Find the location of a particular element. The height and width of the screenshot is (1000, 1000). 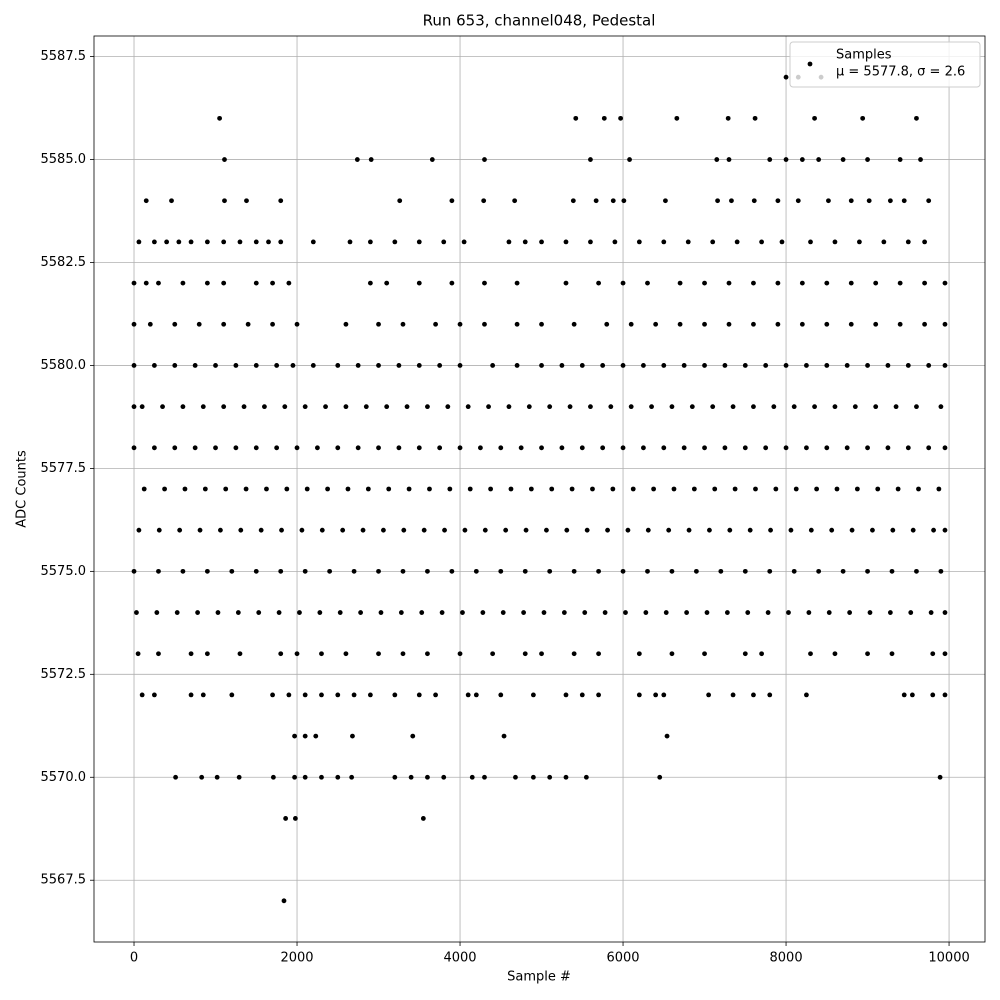

y-tick-label: 5575.0 is located at coordinates (64, 571).